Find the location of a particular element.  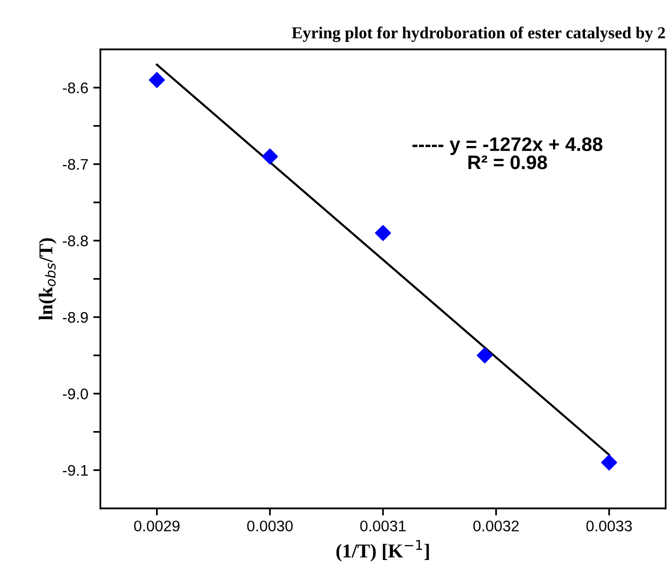

x-tick-label: 0.0033 is located at coordinates (609, 526).